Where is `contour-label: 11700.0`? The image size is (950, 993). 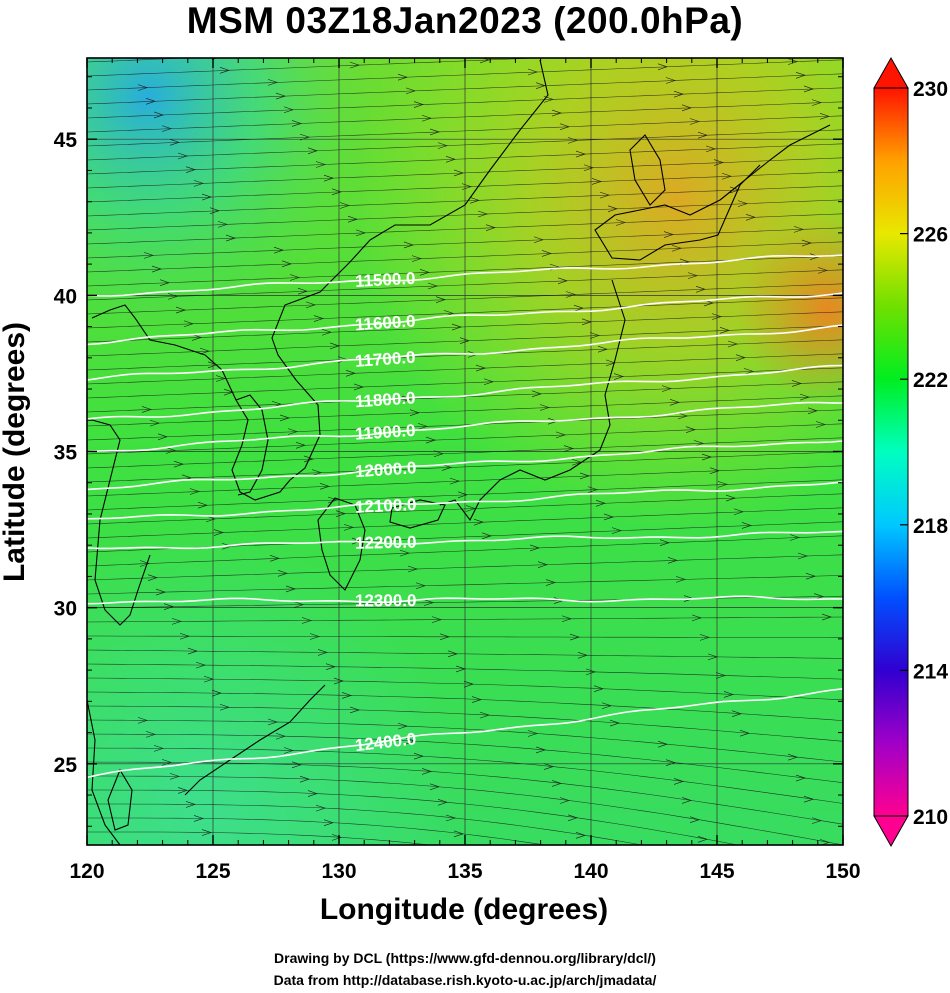
contour-label: 11700.0 is located at coordinates (385, 359).